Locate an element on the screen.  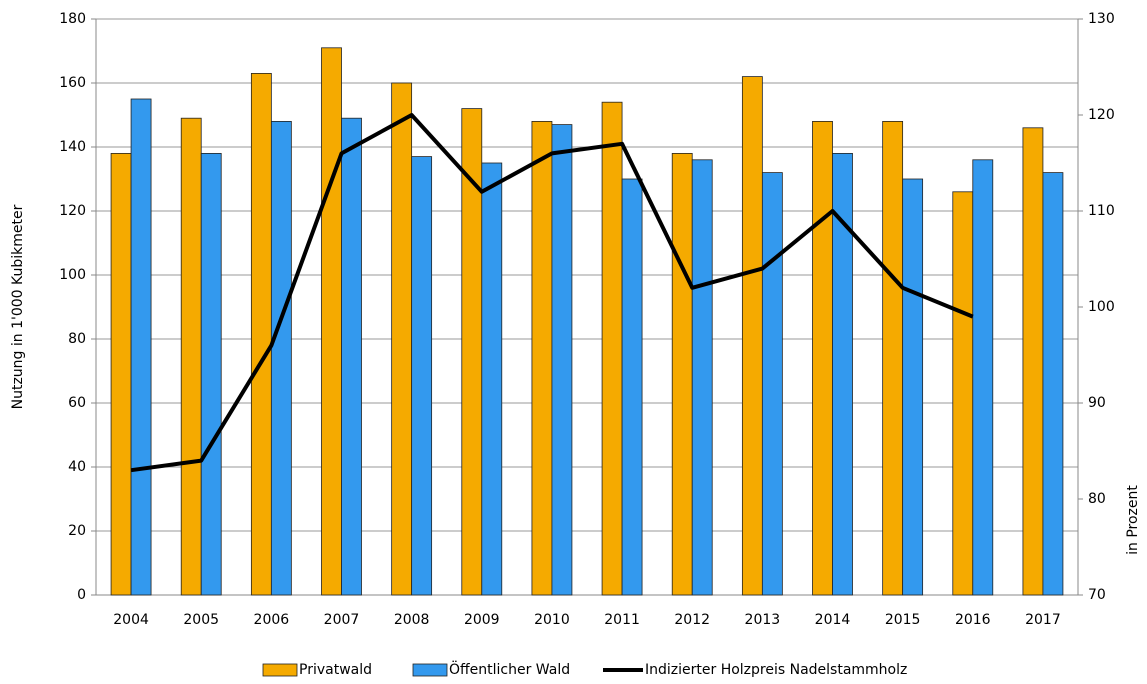
y-tick-label: 120 is located at coordinates (72, 211).